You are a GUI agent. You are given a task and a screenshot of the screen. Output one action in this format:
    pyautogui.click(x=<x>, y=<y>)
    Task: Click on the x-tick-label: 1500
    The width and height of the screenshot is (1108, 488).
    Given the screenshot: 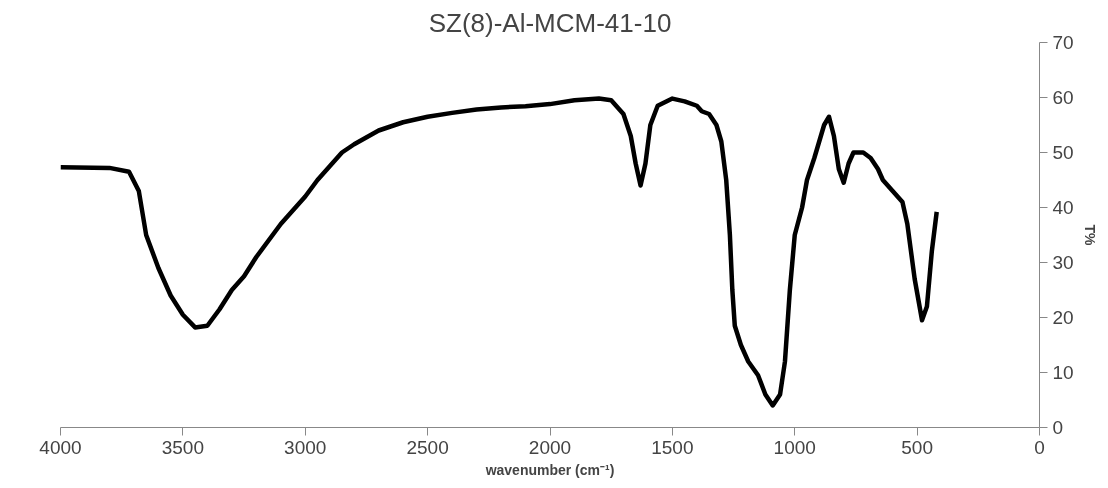 What is the action you would take?
    pyautogui.click(x=672, y=447)
    